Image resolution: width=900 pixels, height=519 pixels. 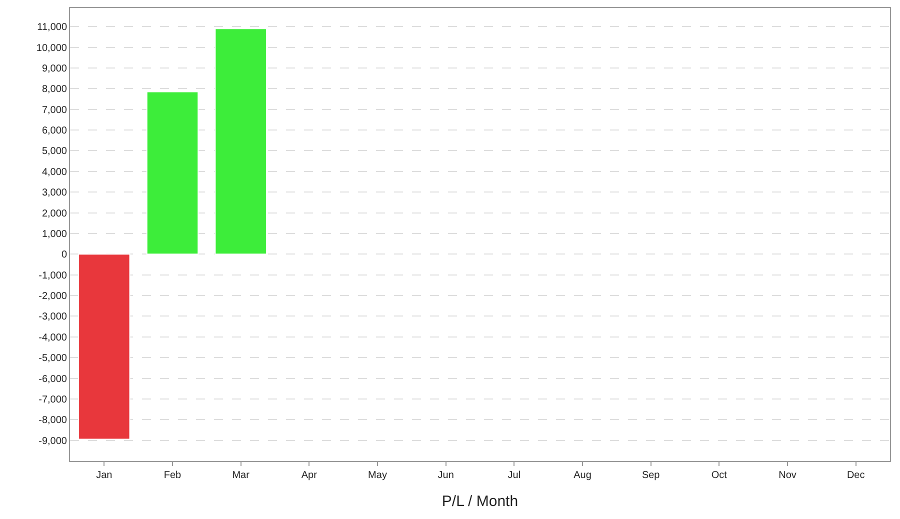 What do you see at coordinates (53, 317) in the screenshot?
I see `y-tick-label: -3,000` at bounding box center [53, 317].